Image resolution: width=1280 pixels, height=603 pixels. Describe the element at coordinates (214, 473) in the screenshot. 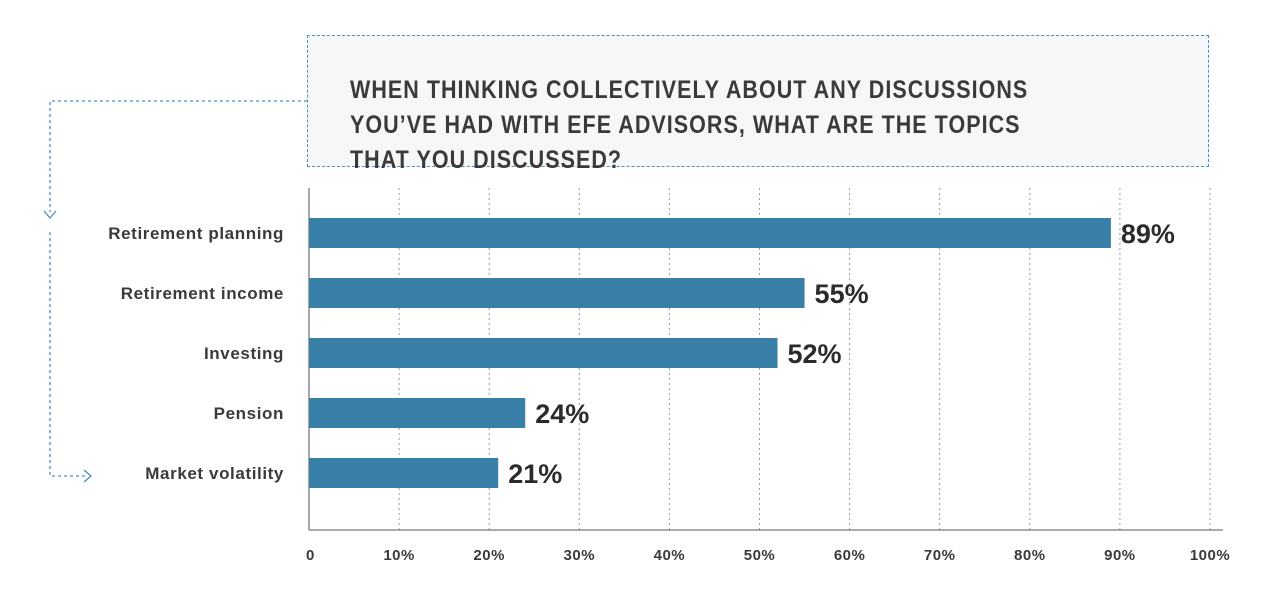

I see `category-label: Market volatility` at that location.